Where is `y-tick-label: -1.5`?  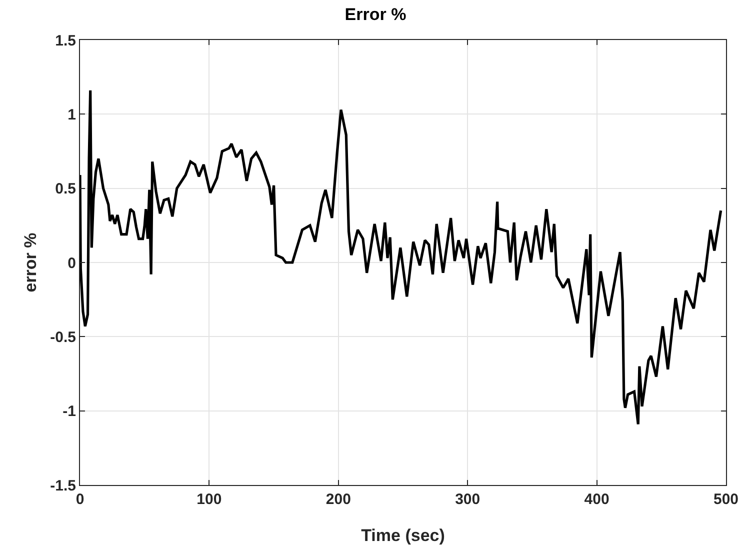 y-tick-label: -1.5 is located at coordinates (63, 485).